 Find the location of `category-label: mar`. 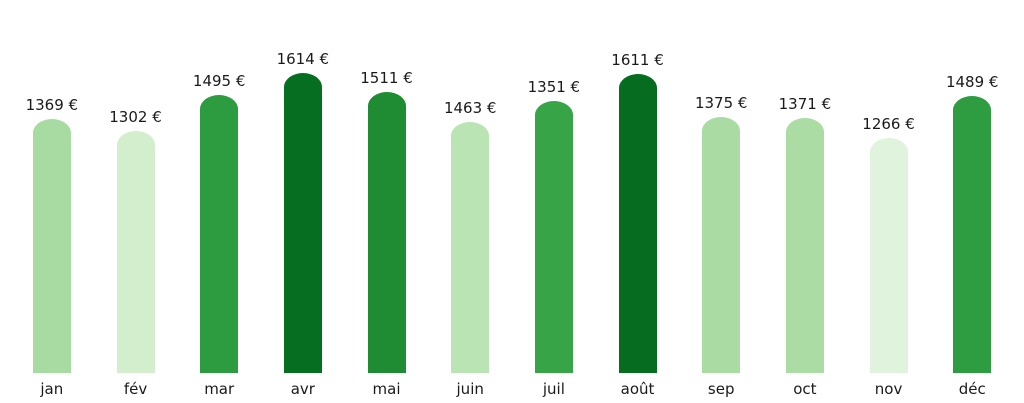

category-label: mar is located at coordinates (219, 389).